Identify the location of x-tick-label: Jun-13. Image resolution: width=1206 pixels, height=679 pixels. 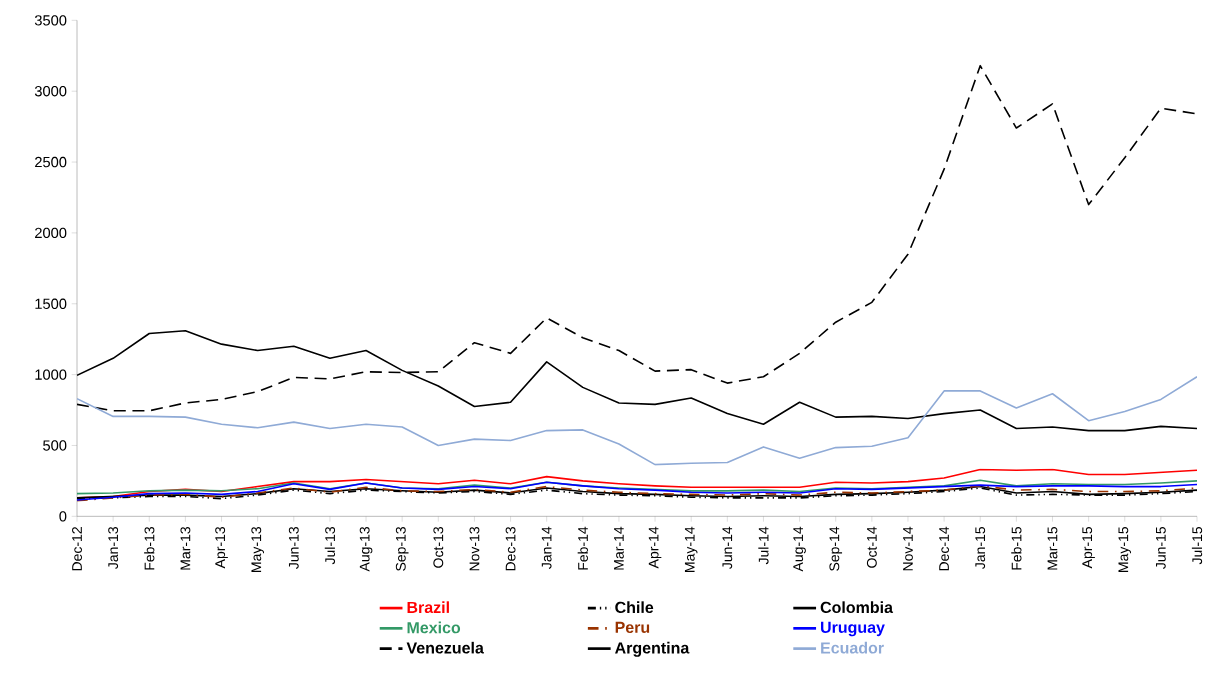
(293, 548).